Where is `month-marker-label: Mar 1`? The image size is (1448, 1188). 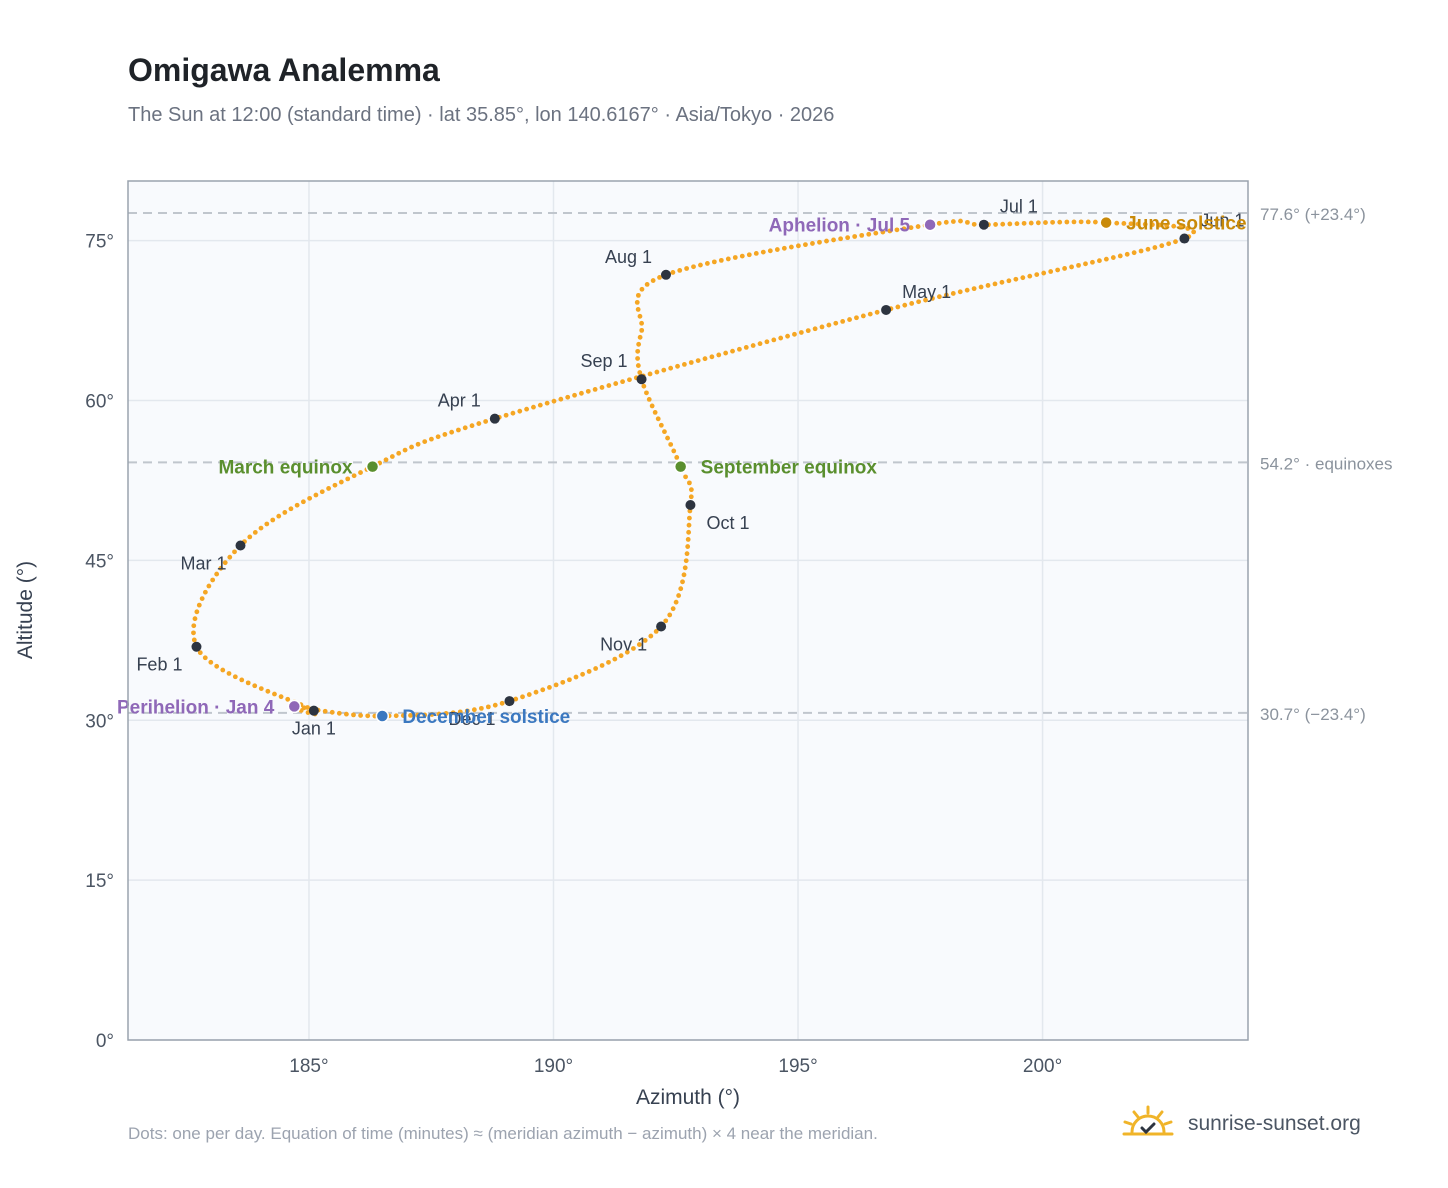 month-marker-label: Mar 1 is located at coordinates (203, 563).